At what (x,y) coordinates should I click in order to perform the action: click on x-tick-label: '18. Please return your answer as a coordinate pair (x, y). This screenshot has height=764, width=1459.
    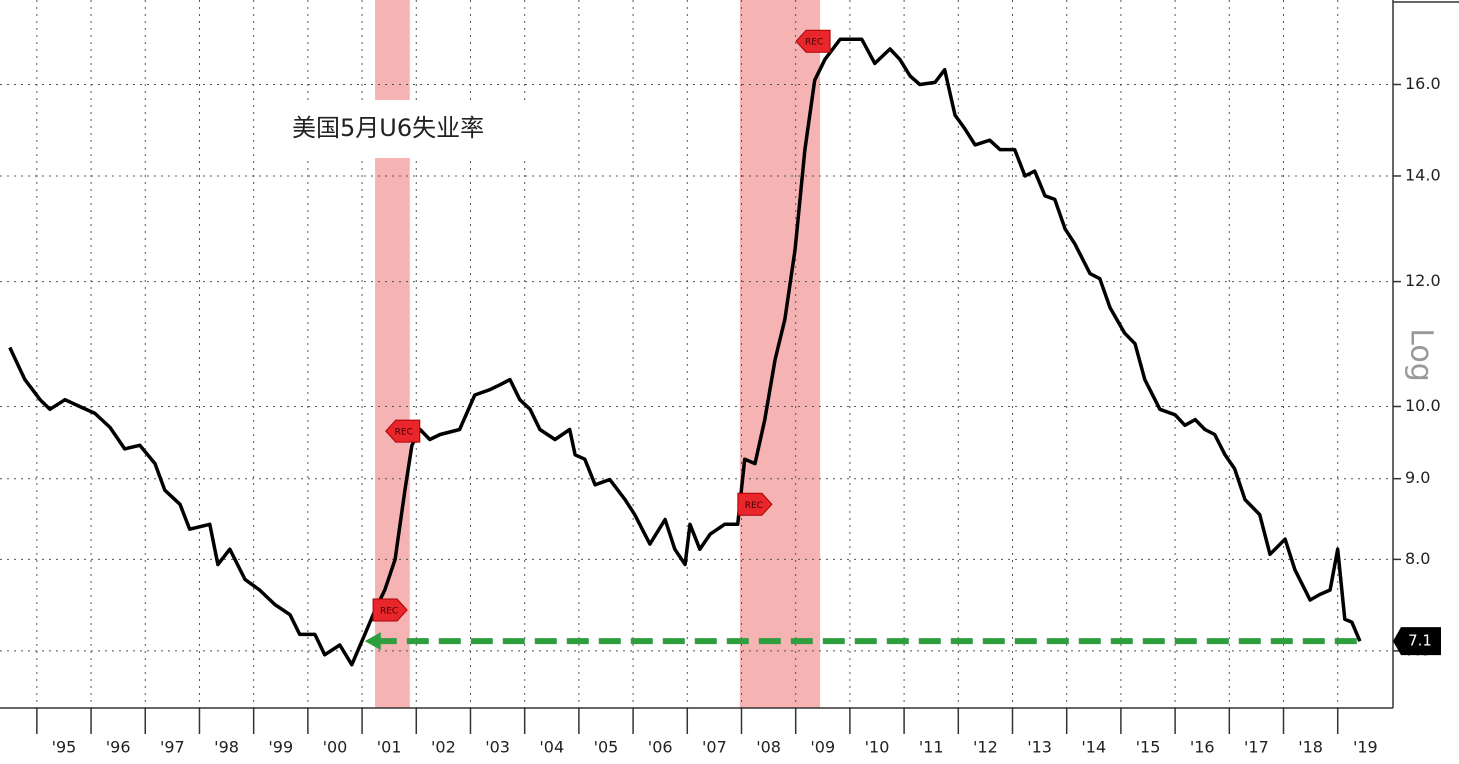
    Looking at the image, I should click on (1310, 747).